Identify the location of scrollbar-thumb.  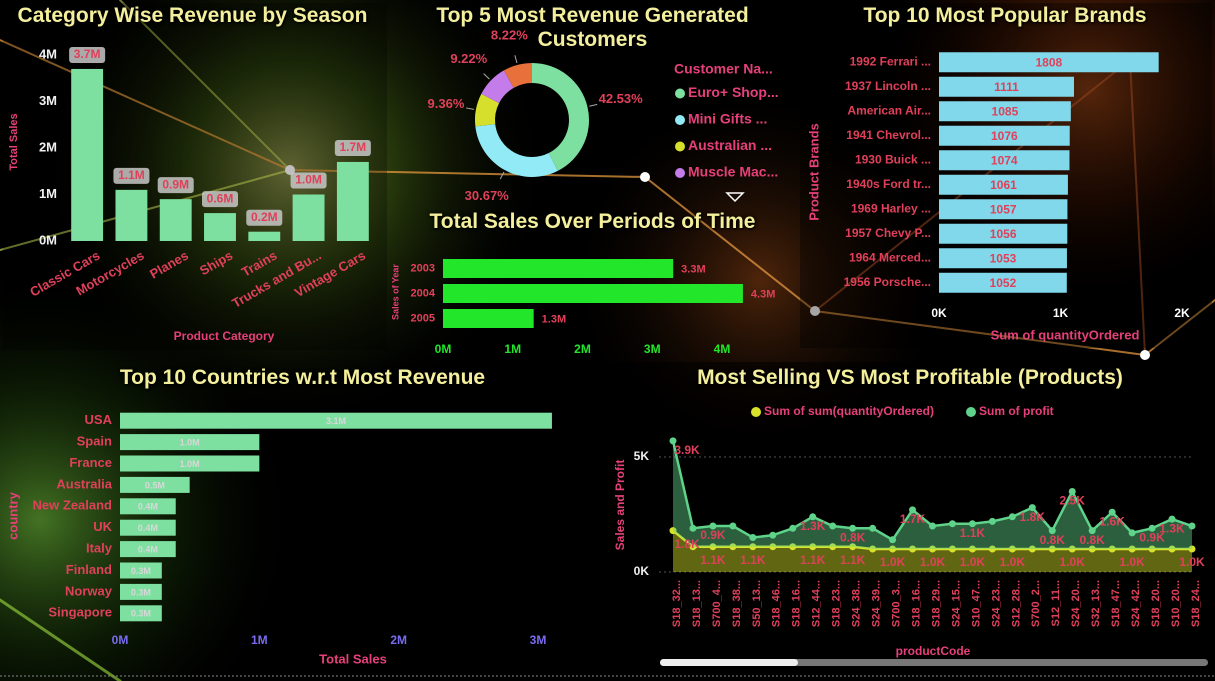
(729, 662).